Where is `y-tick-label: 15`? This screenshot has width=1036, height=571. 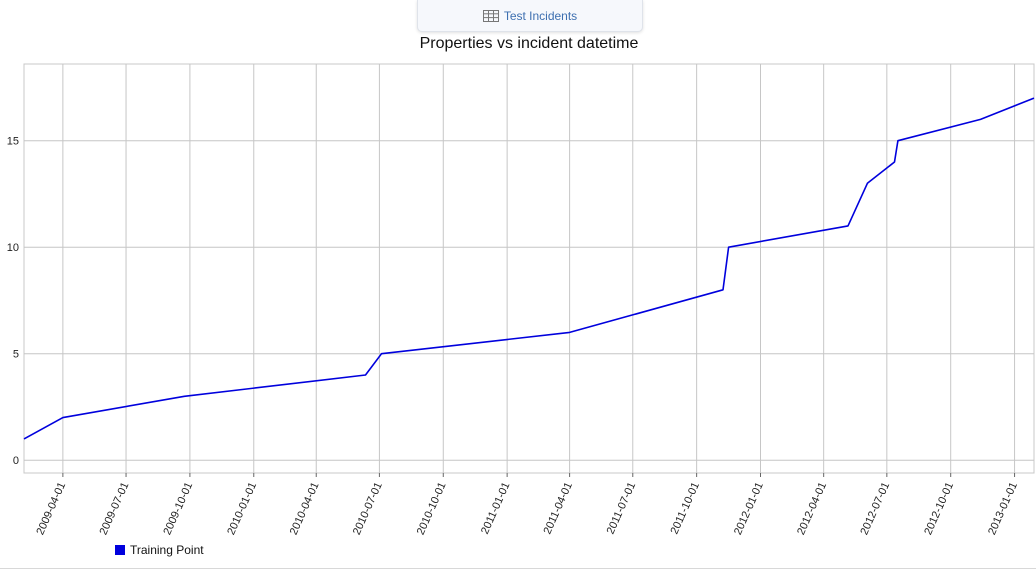 y-tick-label: 15 is located at coordinates (13, 142).